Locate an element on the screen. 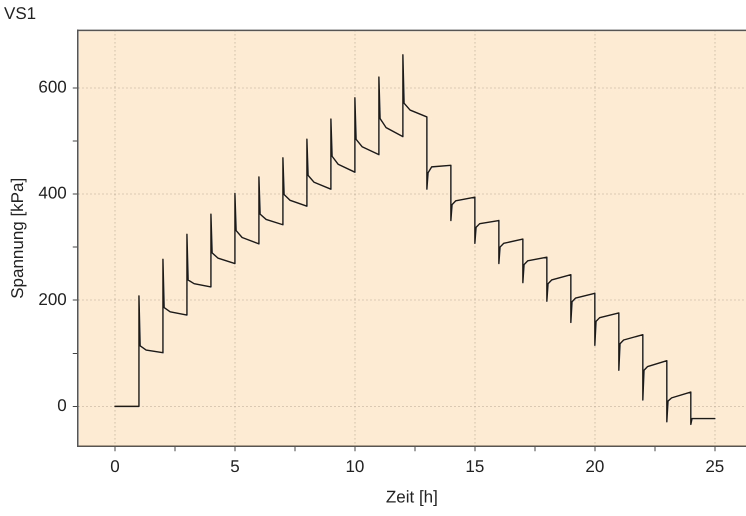 The height and width of the screenshot is (516, 746). x-axis-title: Zeit [h] is located at coordinates (412, 496).